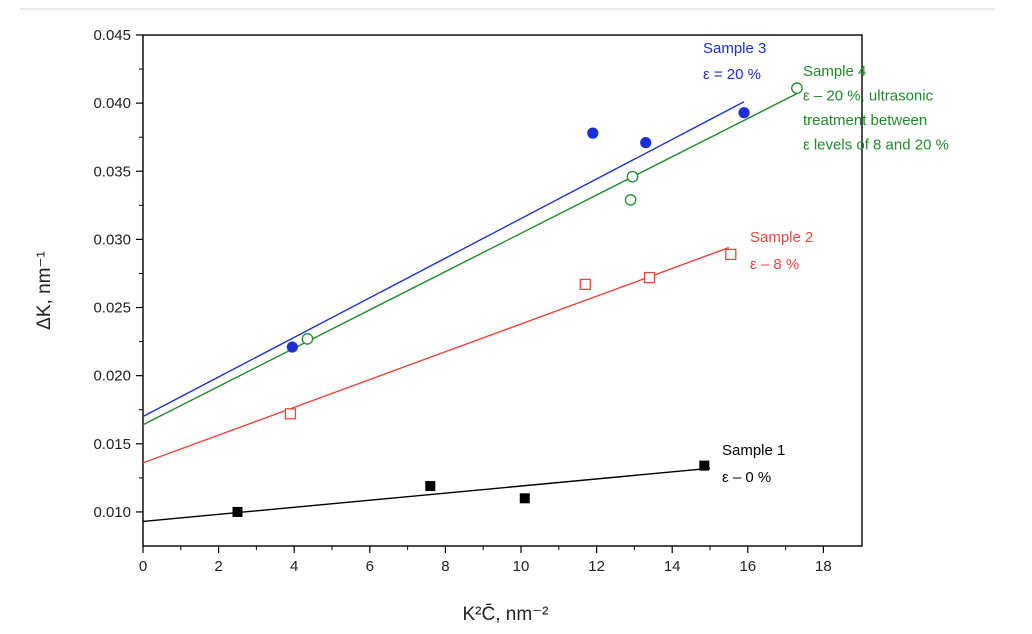 This screenshot has width=1032, height=634. Describe the element at coordinates (485, 560) in the screenshot. I see `x-axis: 0 2 4 6 8 10 12 14 16 18` at that location.